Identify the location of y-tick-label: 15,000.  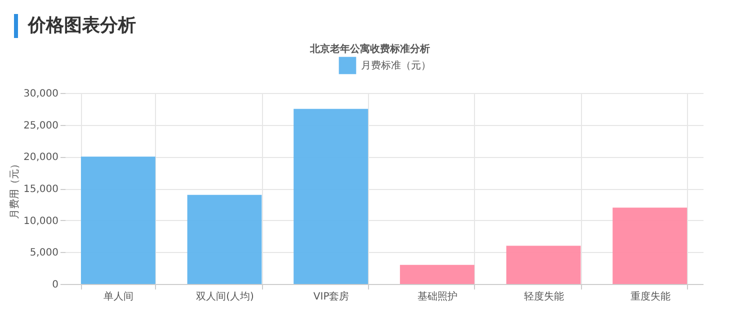
(41, 189).